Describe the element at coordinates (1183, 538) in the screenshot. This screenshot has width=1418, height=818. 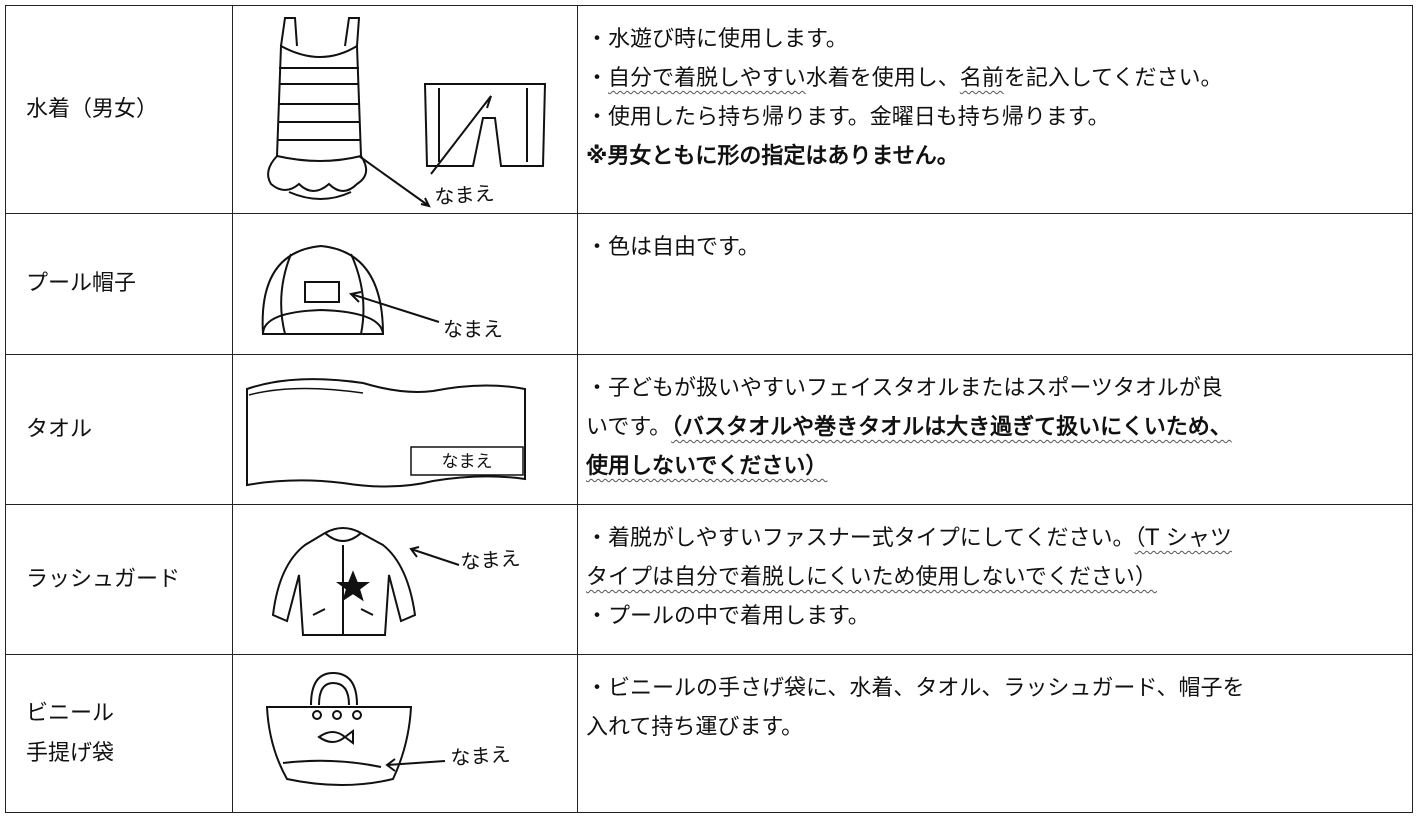
I see `description-text: （T シャツ` at that location.